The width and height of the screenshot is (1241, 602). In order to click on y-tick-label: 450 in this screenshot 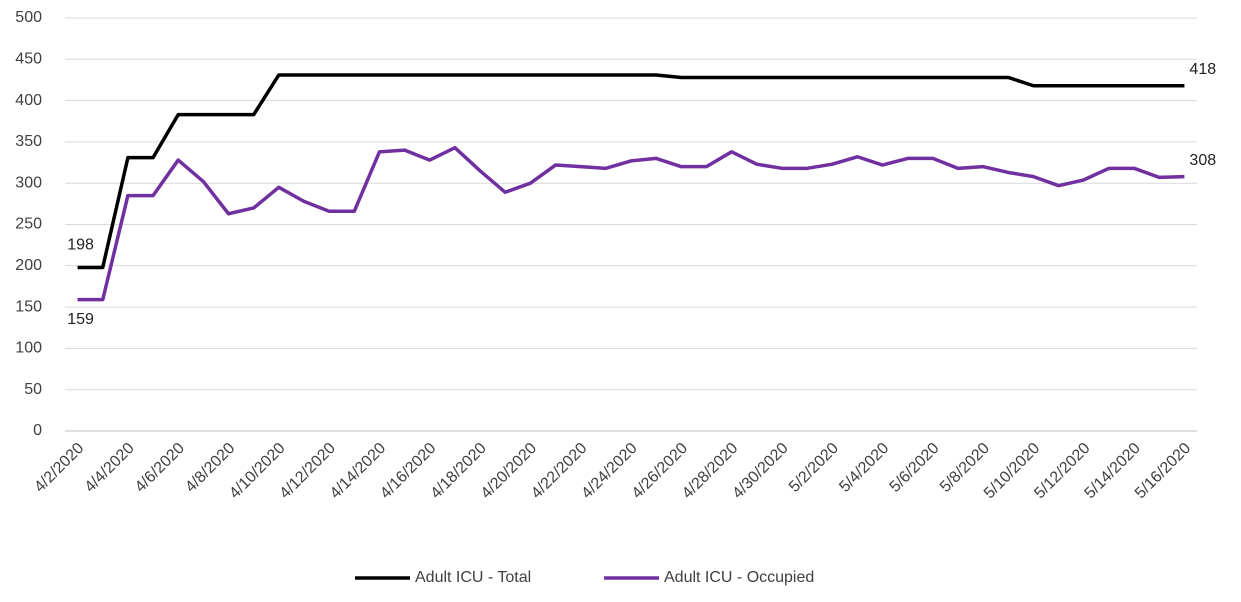, I will do `click(28, 59)`.